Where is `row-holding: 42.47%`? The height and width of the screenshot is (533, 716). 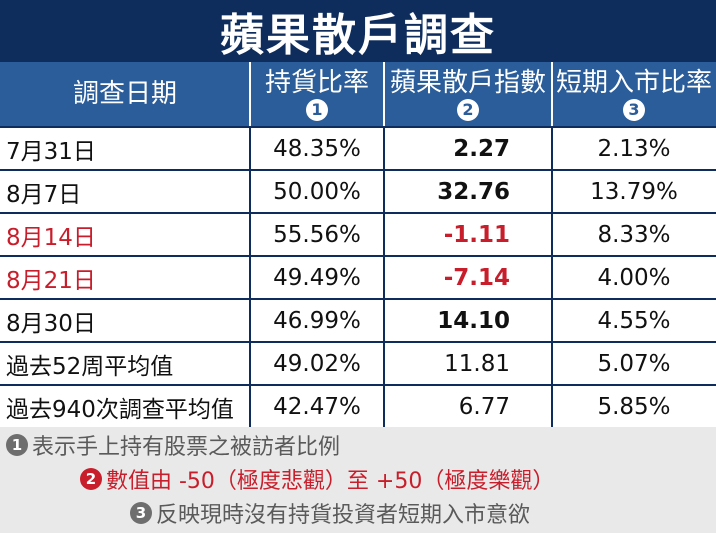
row-holding: 42.47% is located at coordinates (317, 406).